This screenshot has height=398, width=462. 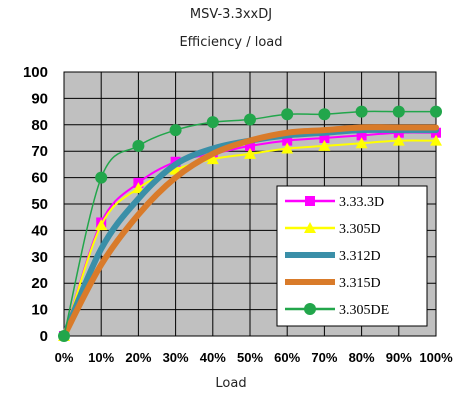 I want to click on chart-subtitle: Efficiency / load, so click(x=231, y=42).